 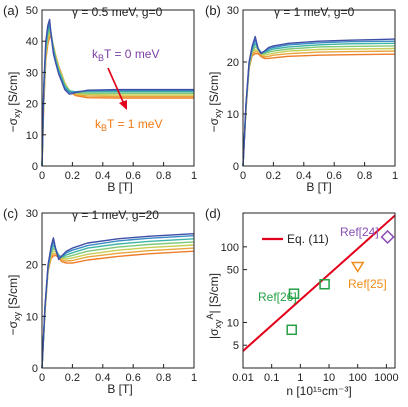 I want to click on panel-a-series, so click(x=117, y=92).